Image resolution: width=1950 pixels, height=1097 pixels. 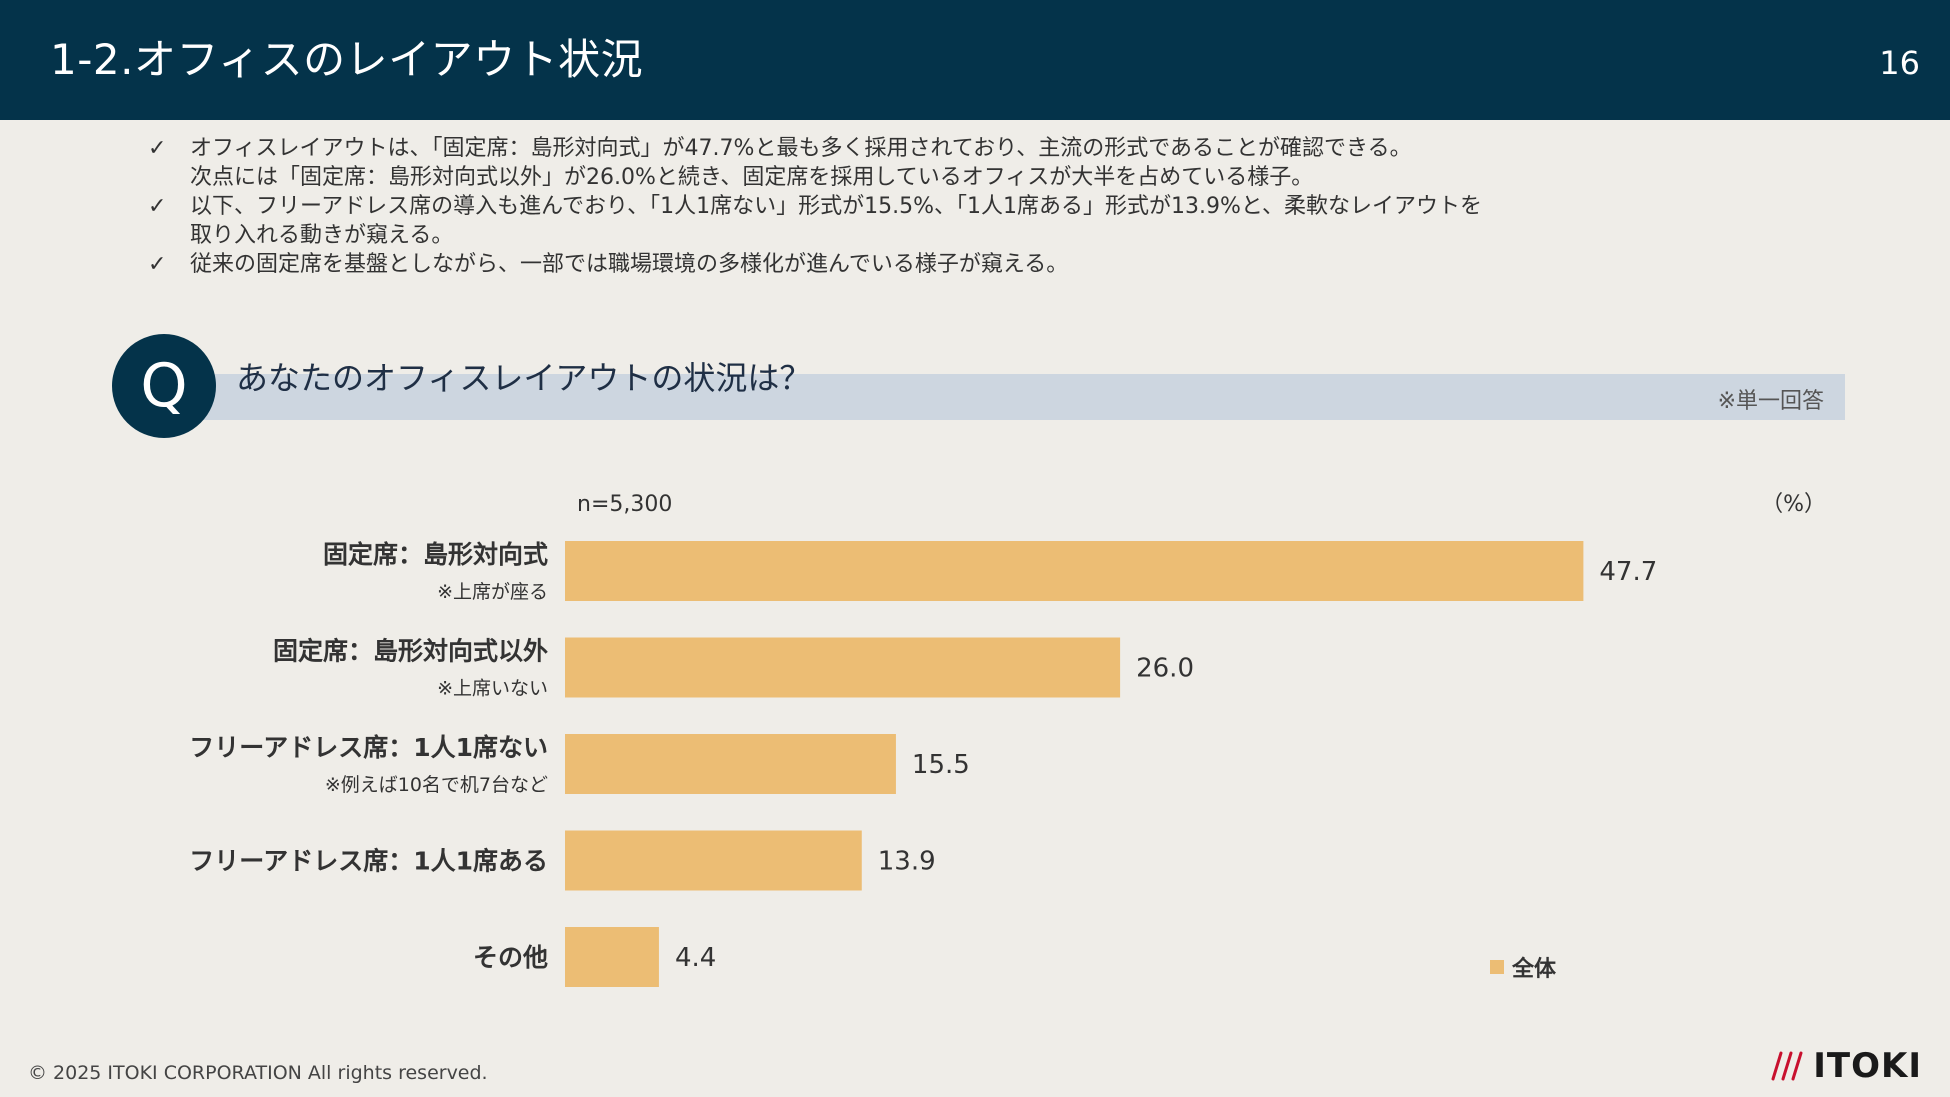 What do you see at coordinates (322, 235) in the screenshot?
I see `bullet-line: 取り入れる動きが窺える。` at bounding box center [322, 235].